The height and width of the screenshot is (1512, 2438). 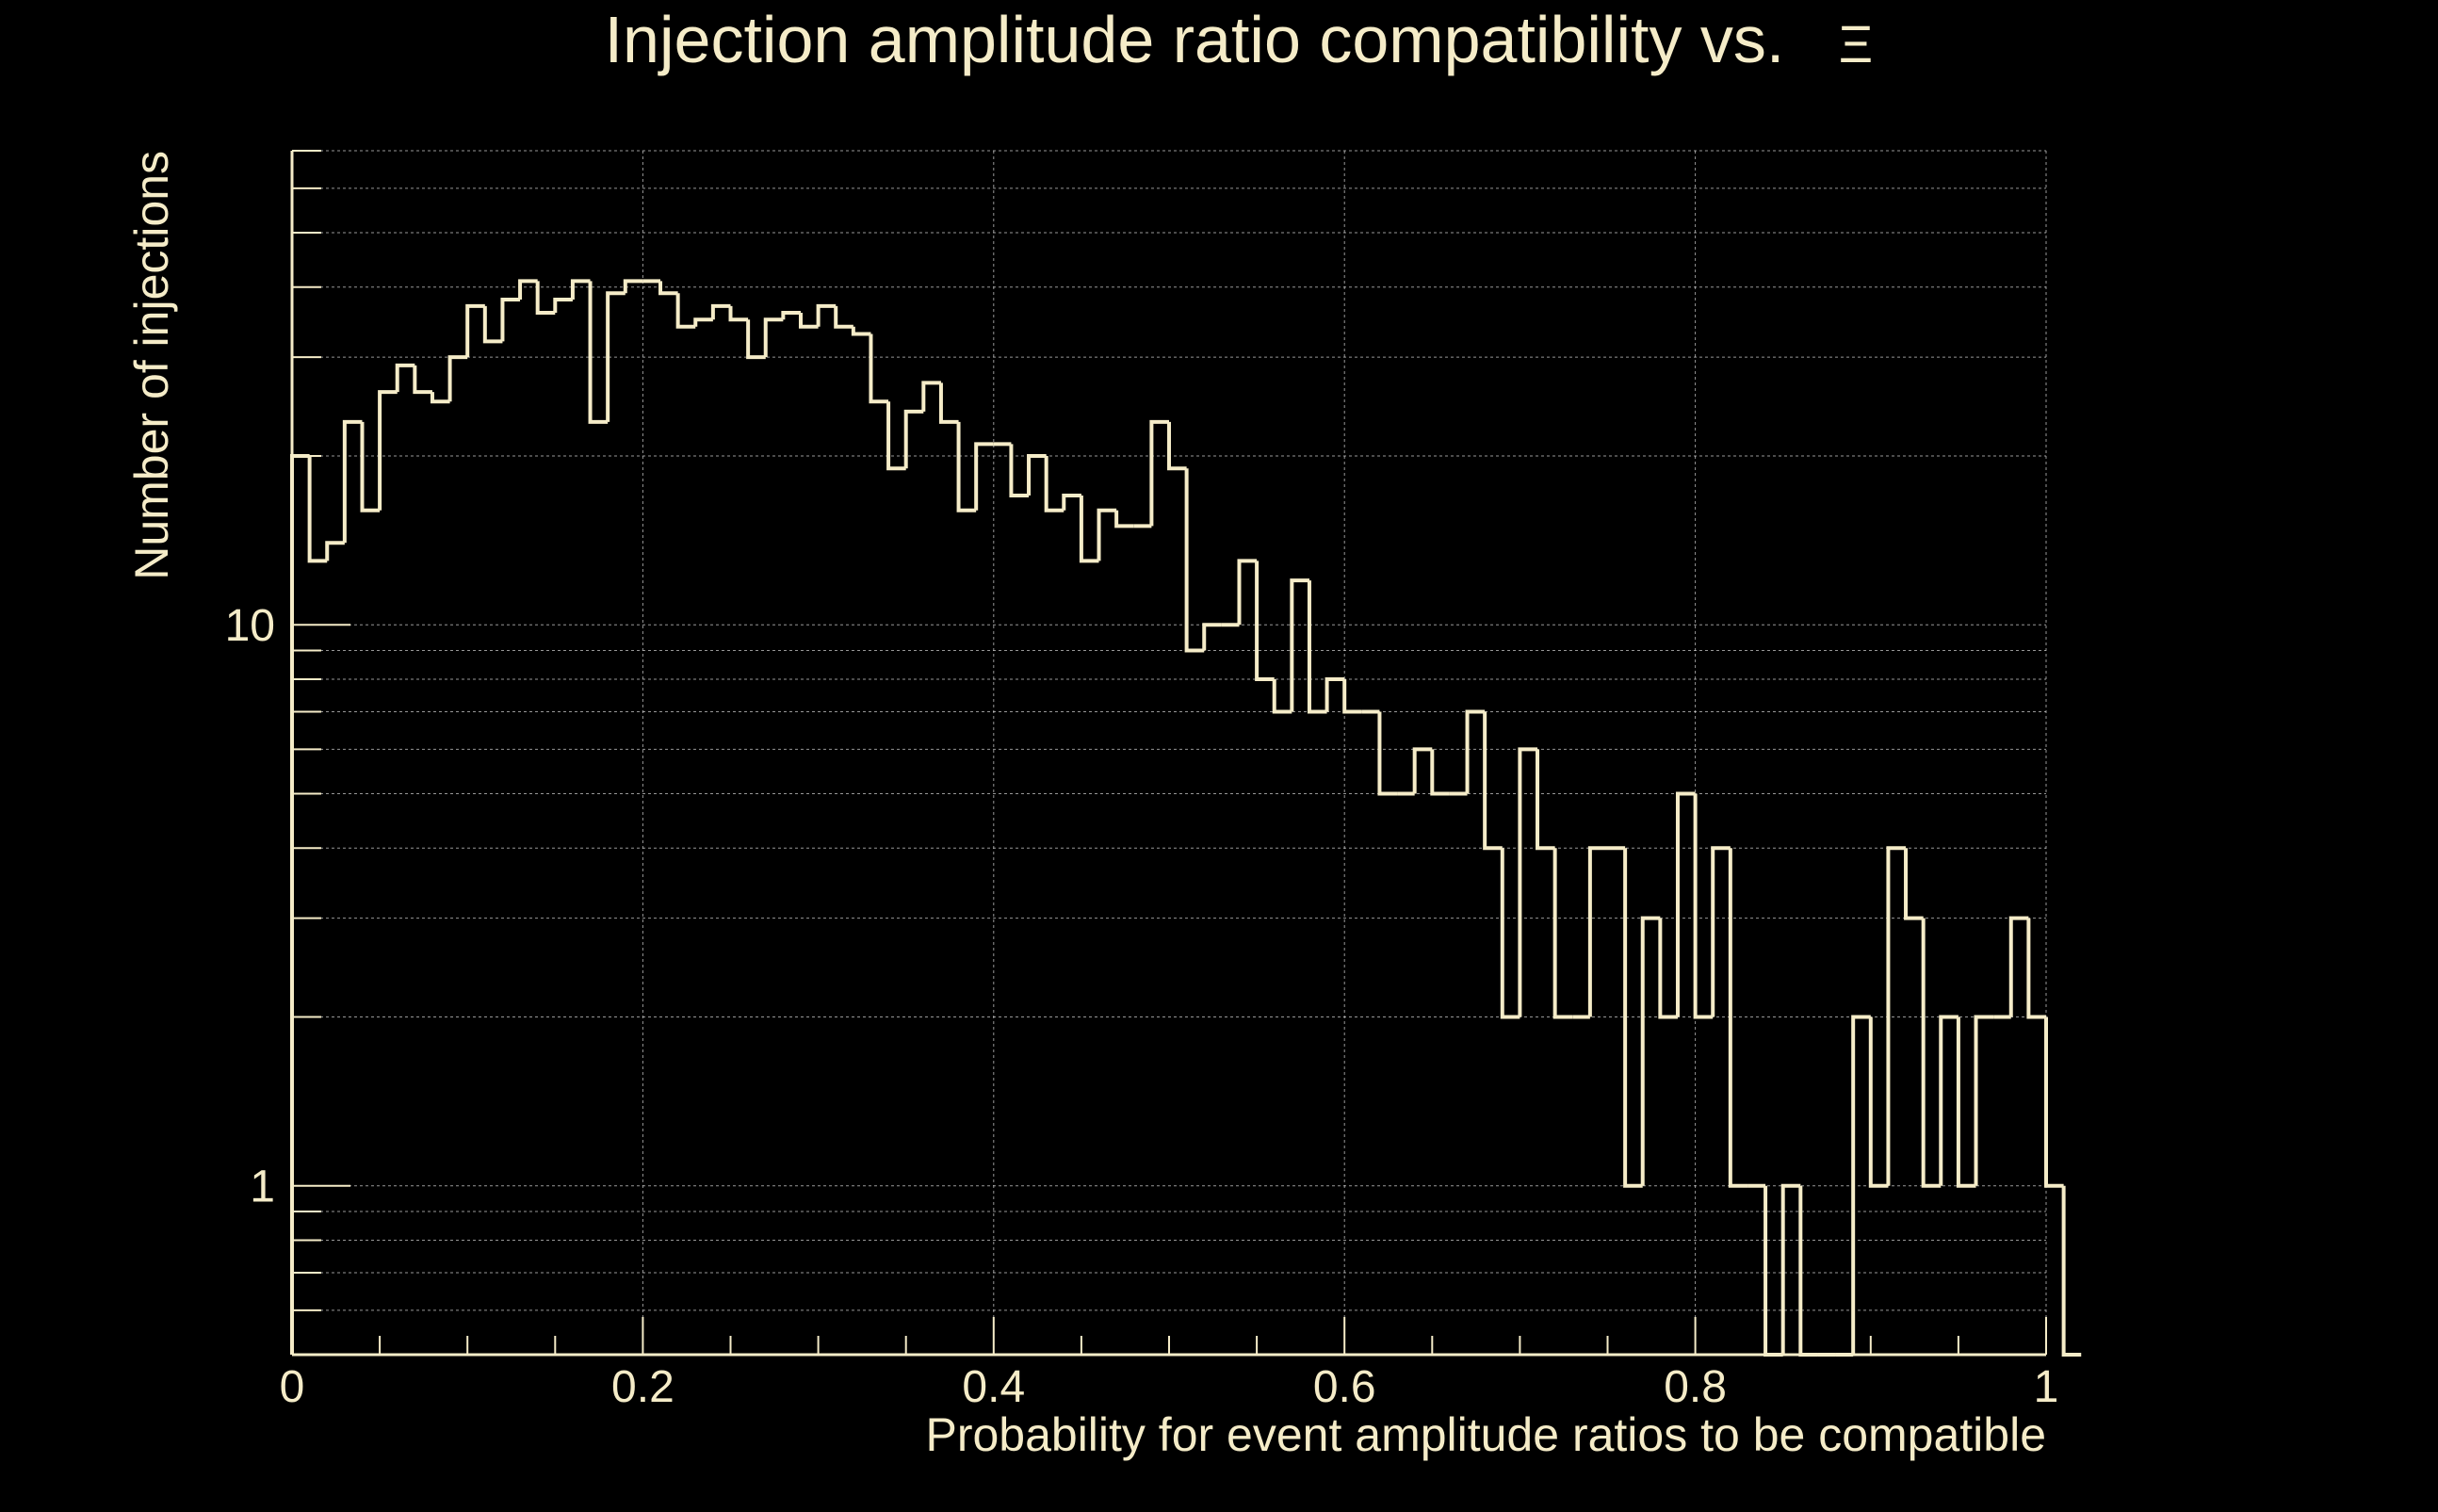 What do you see at coordinates (1695, 1387) in the screenshot?
I see `x-tick-label: 0.8` at bounding box center [1695, 1387].